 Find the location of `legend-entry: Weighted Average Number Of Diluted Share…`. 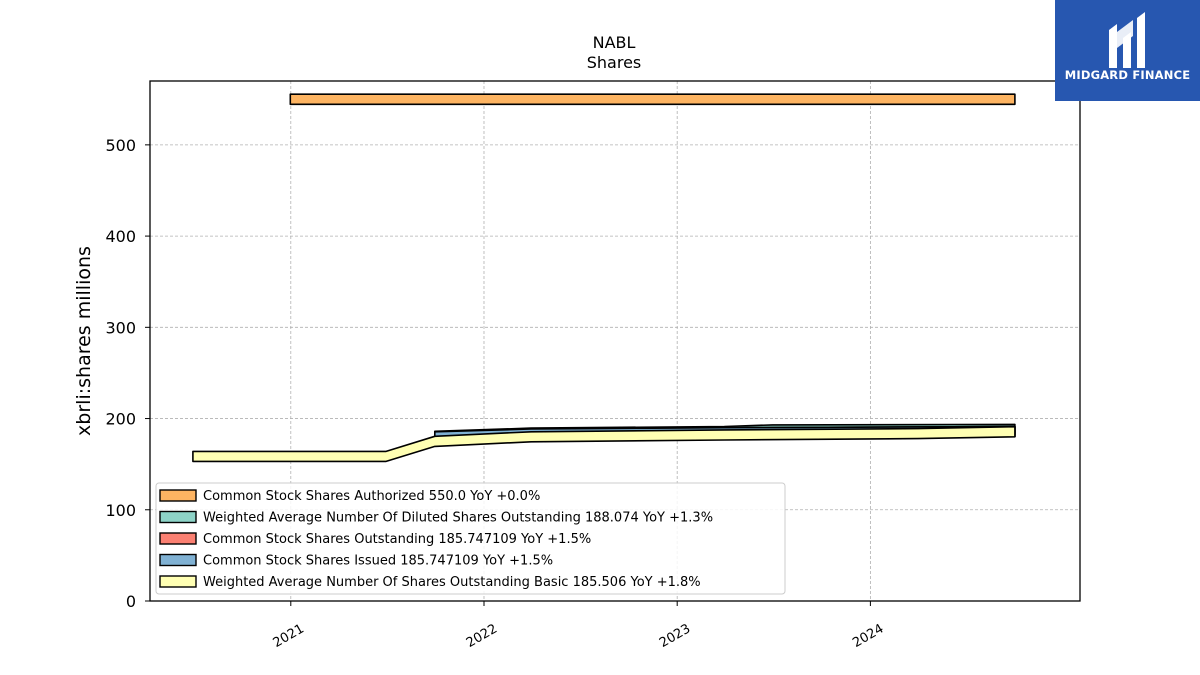

legend-entry: Weighted Average Number Of Diluted Share… is located at coordinates (458, 518).